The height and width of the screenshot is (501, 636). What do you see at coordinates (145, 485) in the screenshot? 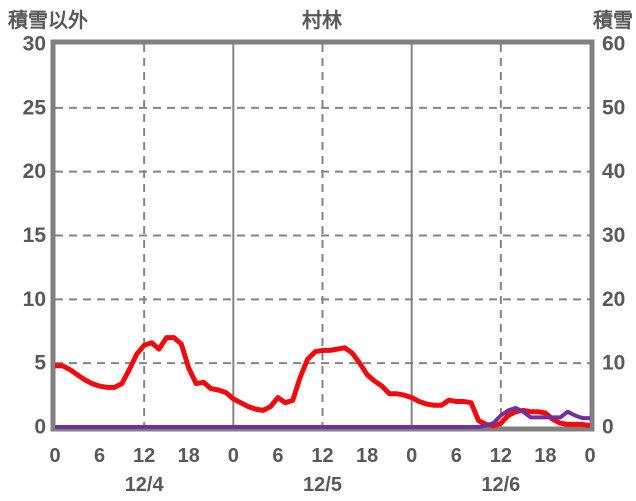
I see `x-axis-date-label: 12/4` at bounding box center [145, 485].